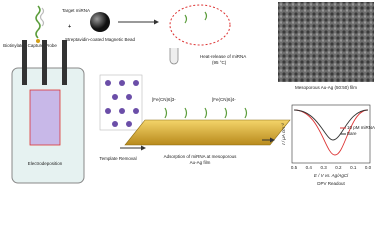 The height and width of the screenshot is (240, 376). I want to click on label: Biotinylated Capture Probe, so click(30, 45).